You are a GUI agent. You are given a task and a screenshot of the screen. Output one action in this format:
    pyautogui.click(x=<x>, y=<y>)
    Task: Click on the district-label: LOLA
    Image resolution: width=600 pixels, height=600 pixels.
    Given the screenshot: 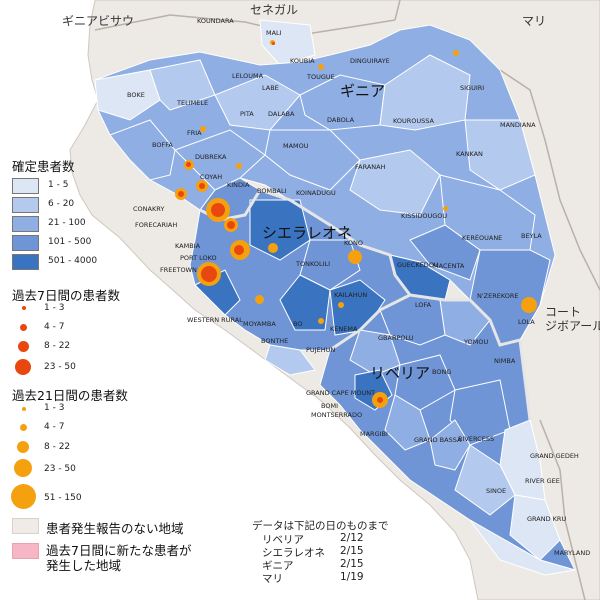 What is the action you would take?
    pyautogui.click(x=526, y=322)
    